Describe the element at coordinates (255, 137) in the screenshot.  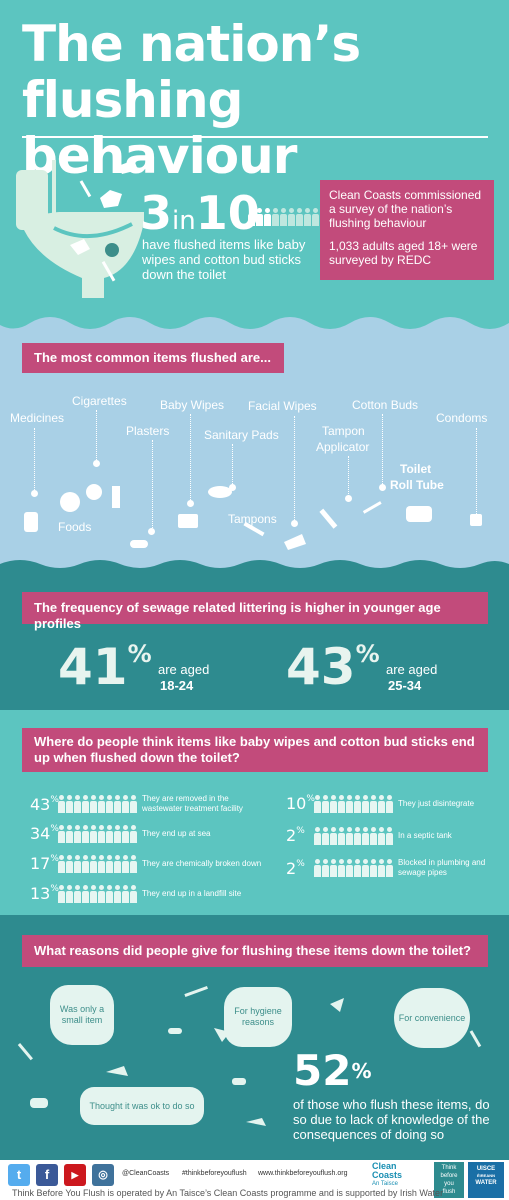
I see `title-divider` at that location.